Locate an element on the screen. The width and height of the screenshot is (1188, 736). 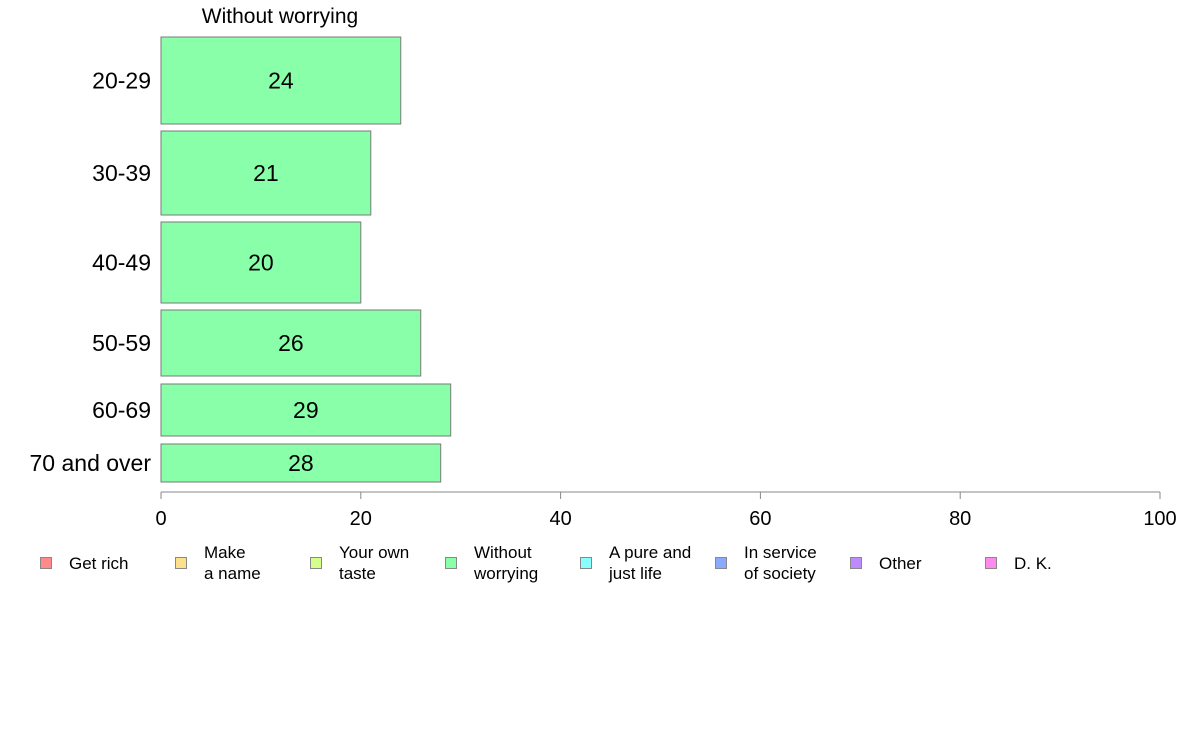
x-tick-label: 20 is located at coordinates (361, 519).